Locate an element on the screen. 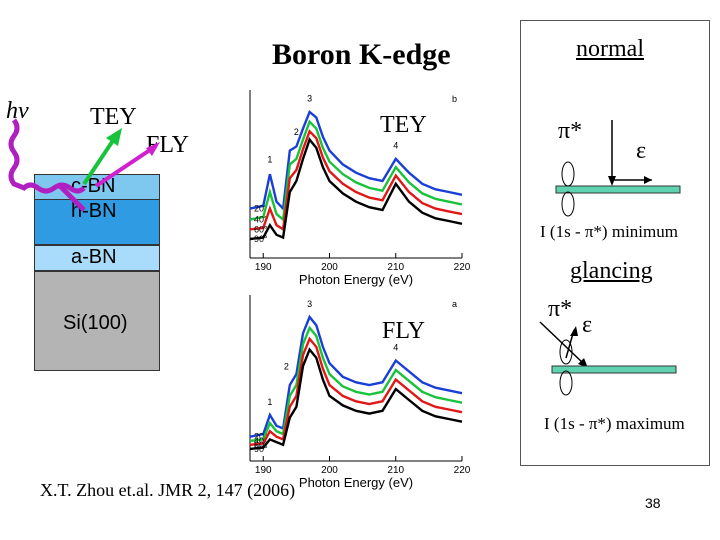 The width and height of the screenshot is (720, 540). panel-letter: a is located at coordinates (454, 304).